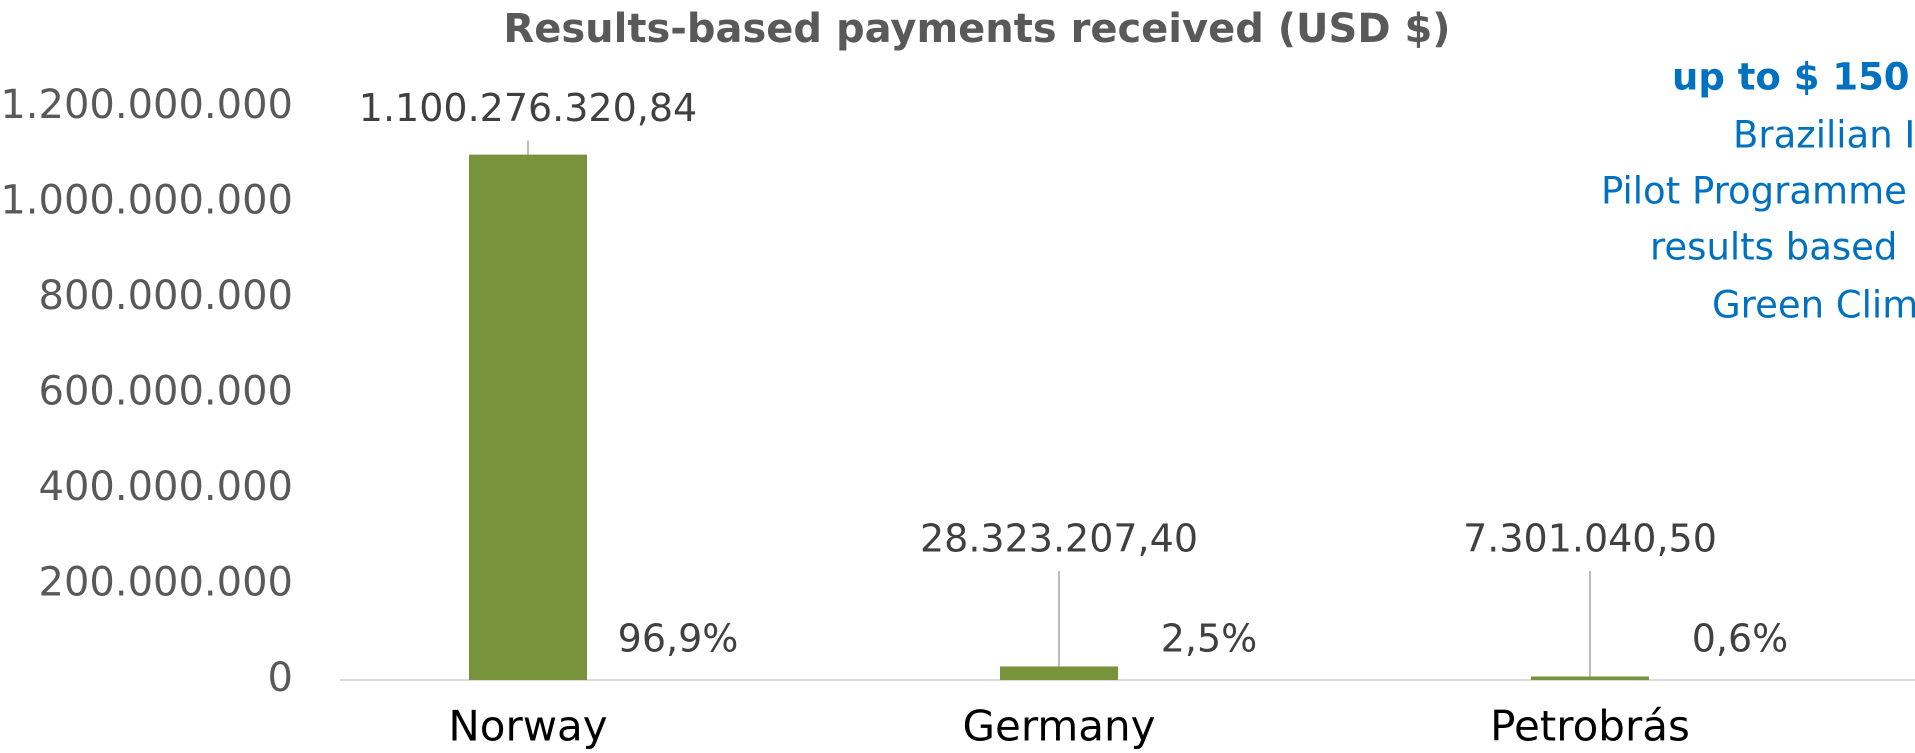  Describe the element at coordinates (146, 201) in the screenshot. I see `y-tick-label: 1.000.000.000` at that location.